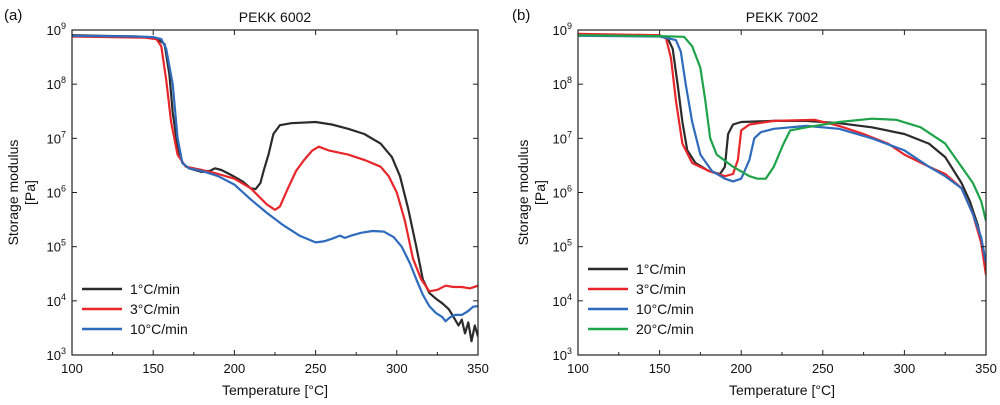 Image resolution: width=1000 pixels, height=405 pixels. I want to click on chart-title: PEKK 7002, so click(782, 17).